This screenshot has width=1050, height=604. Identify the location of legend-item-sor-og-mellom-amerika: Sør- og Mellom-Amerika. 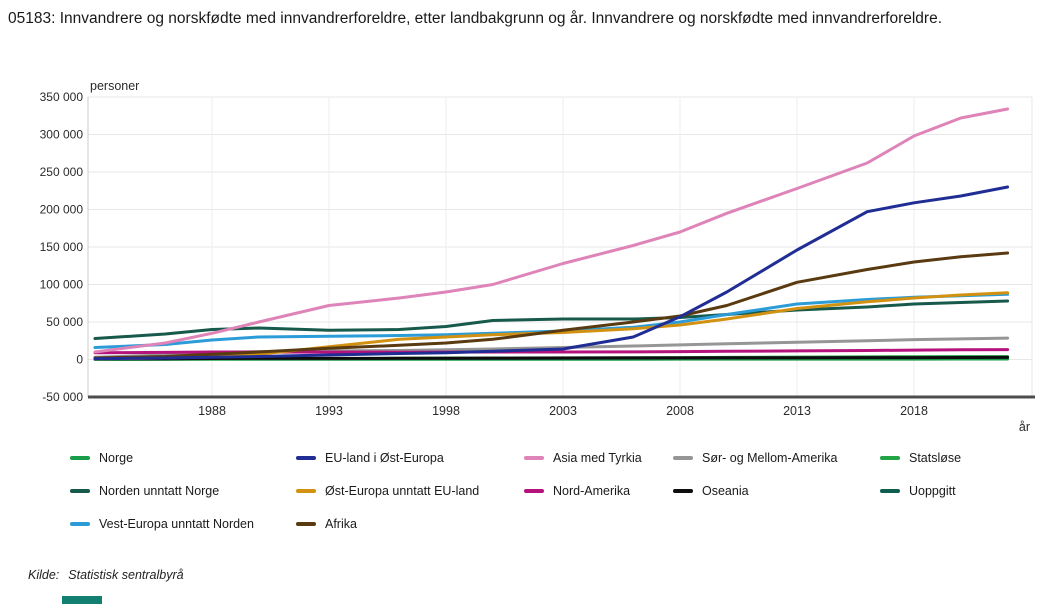
(776, 458).